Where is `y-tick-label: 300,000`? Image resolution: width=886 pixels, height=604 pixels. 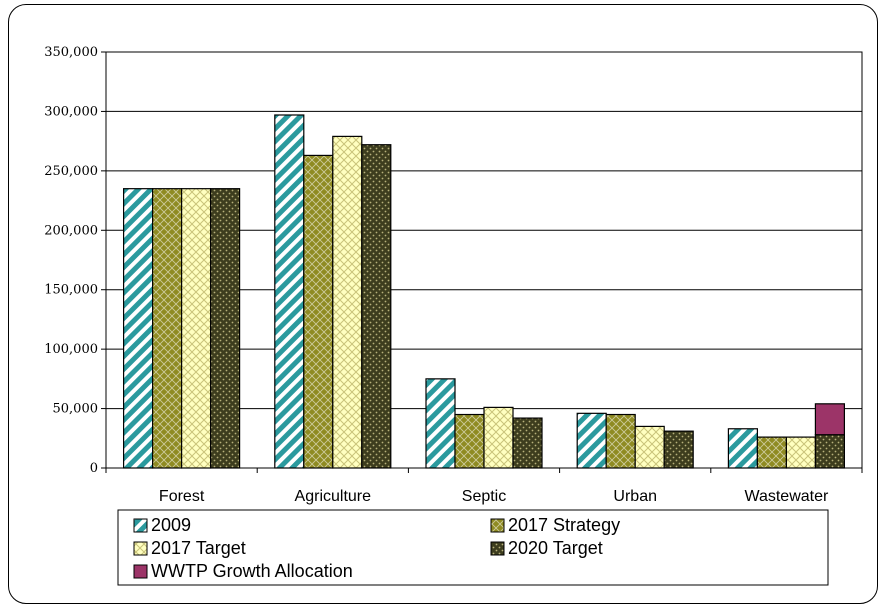
y-tick-label: 300,000 is located at coordinates (71, 111).